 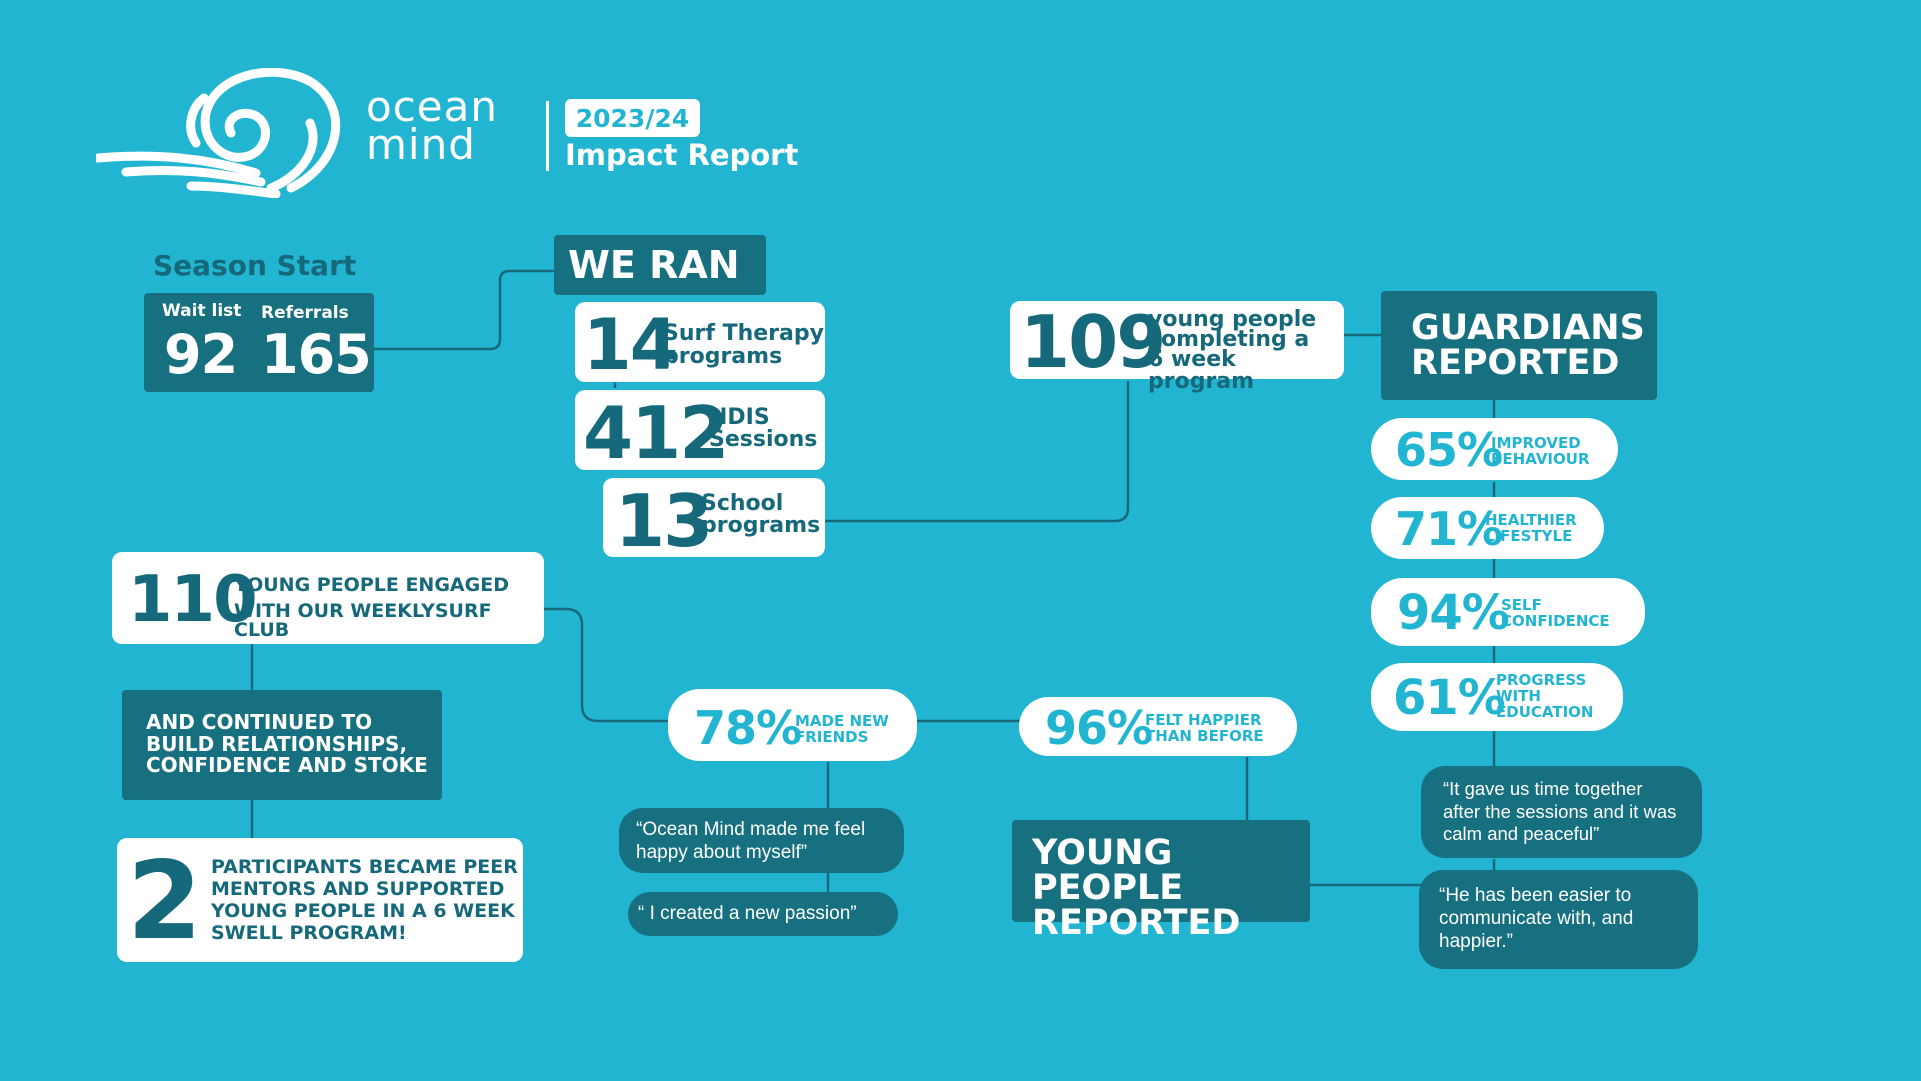 What do you see at coordinates (547, 136) in the screenshot?
I see `header-divider` at bounding box center [547, 136].